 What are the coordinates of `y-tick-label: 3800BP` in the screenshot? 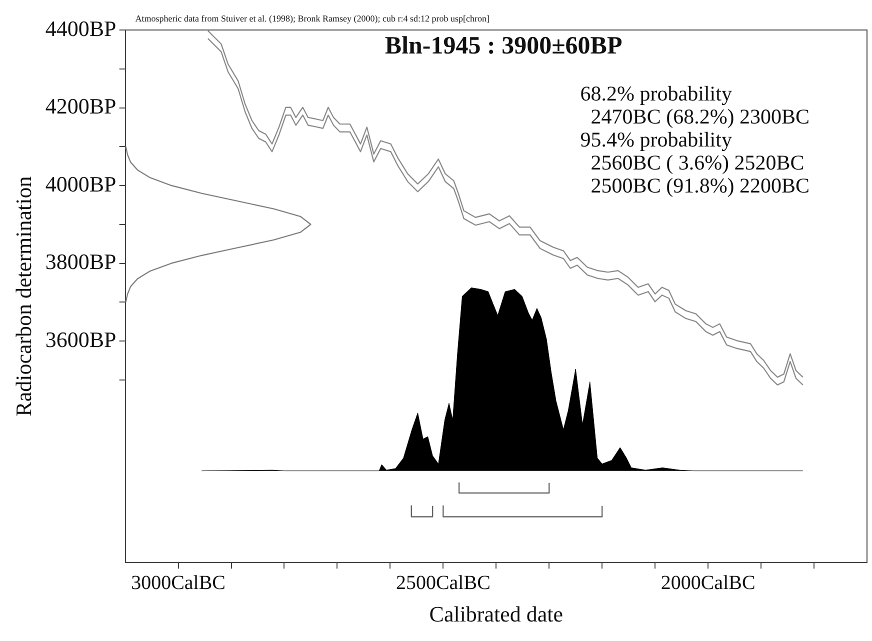 It's located at (80, 261).